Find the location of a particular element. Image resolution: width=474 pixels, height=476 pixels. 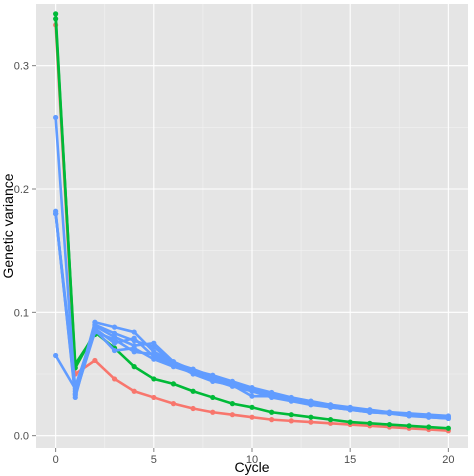

x-axis: 0 5 10 15 20 is located at coordinates (253, 457).